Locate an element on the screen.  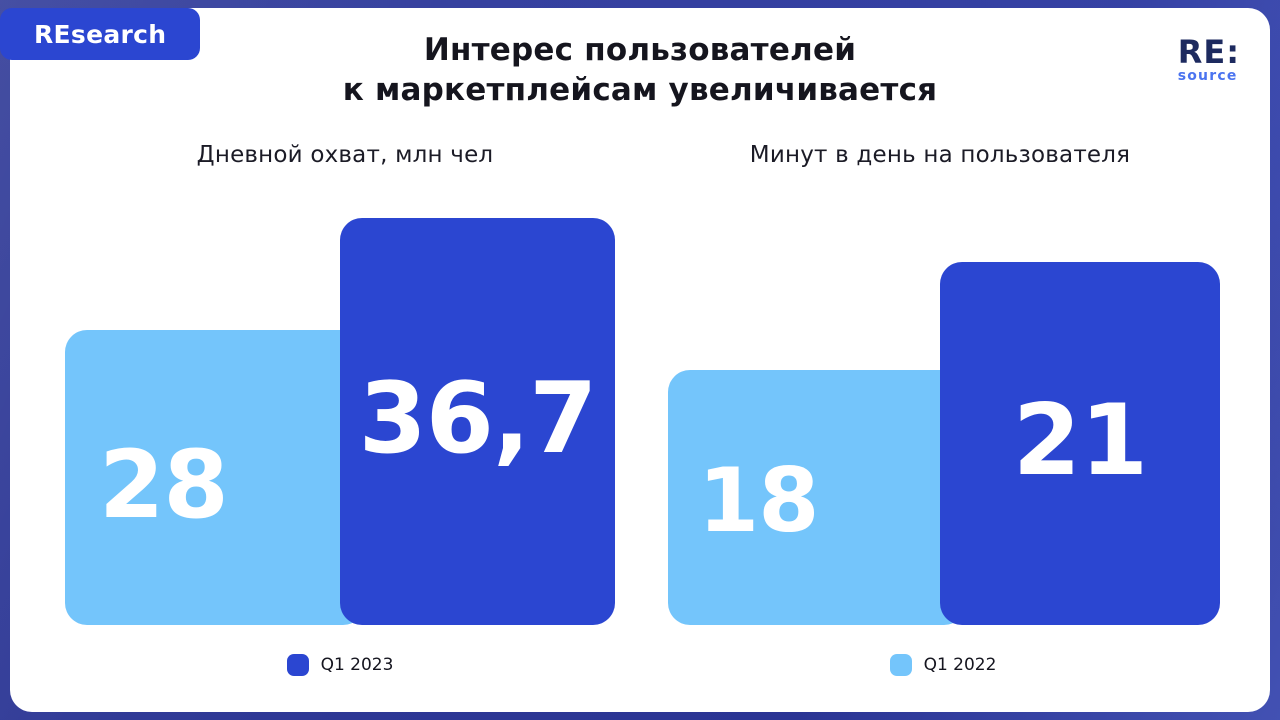
resource-logo-subtext: source is located at coordinates (1207, 76).